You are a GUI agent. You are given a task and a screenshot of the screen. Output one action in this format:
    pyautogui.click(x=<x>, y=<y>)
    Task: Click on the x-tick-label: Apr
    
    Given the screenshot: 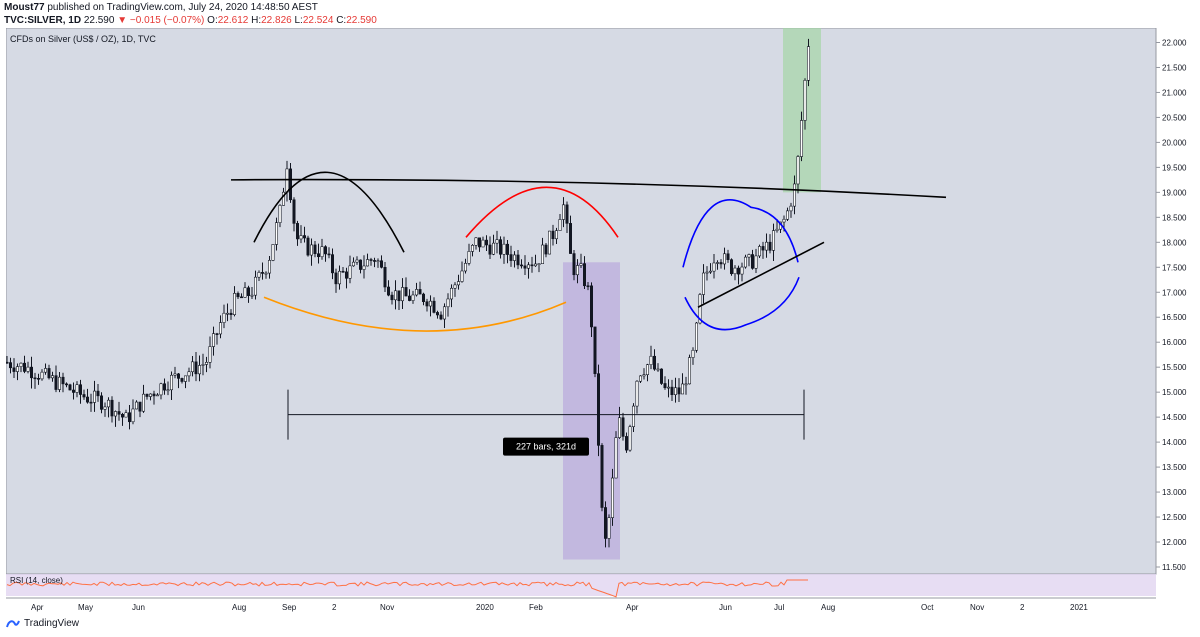 What is the action you would take?
    pyautogui.click(x=632, y=607)
    